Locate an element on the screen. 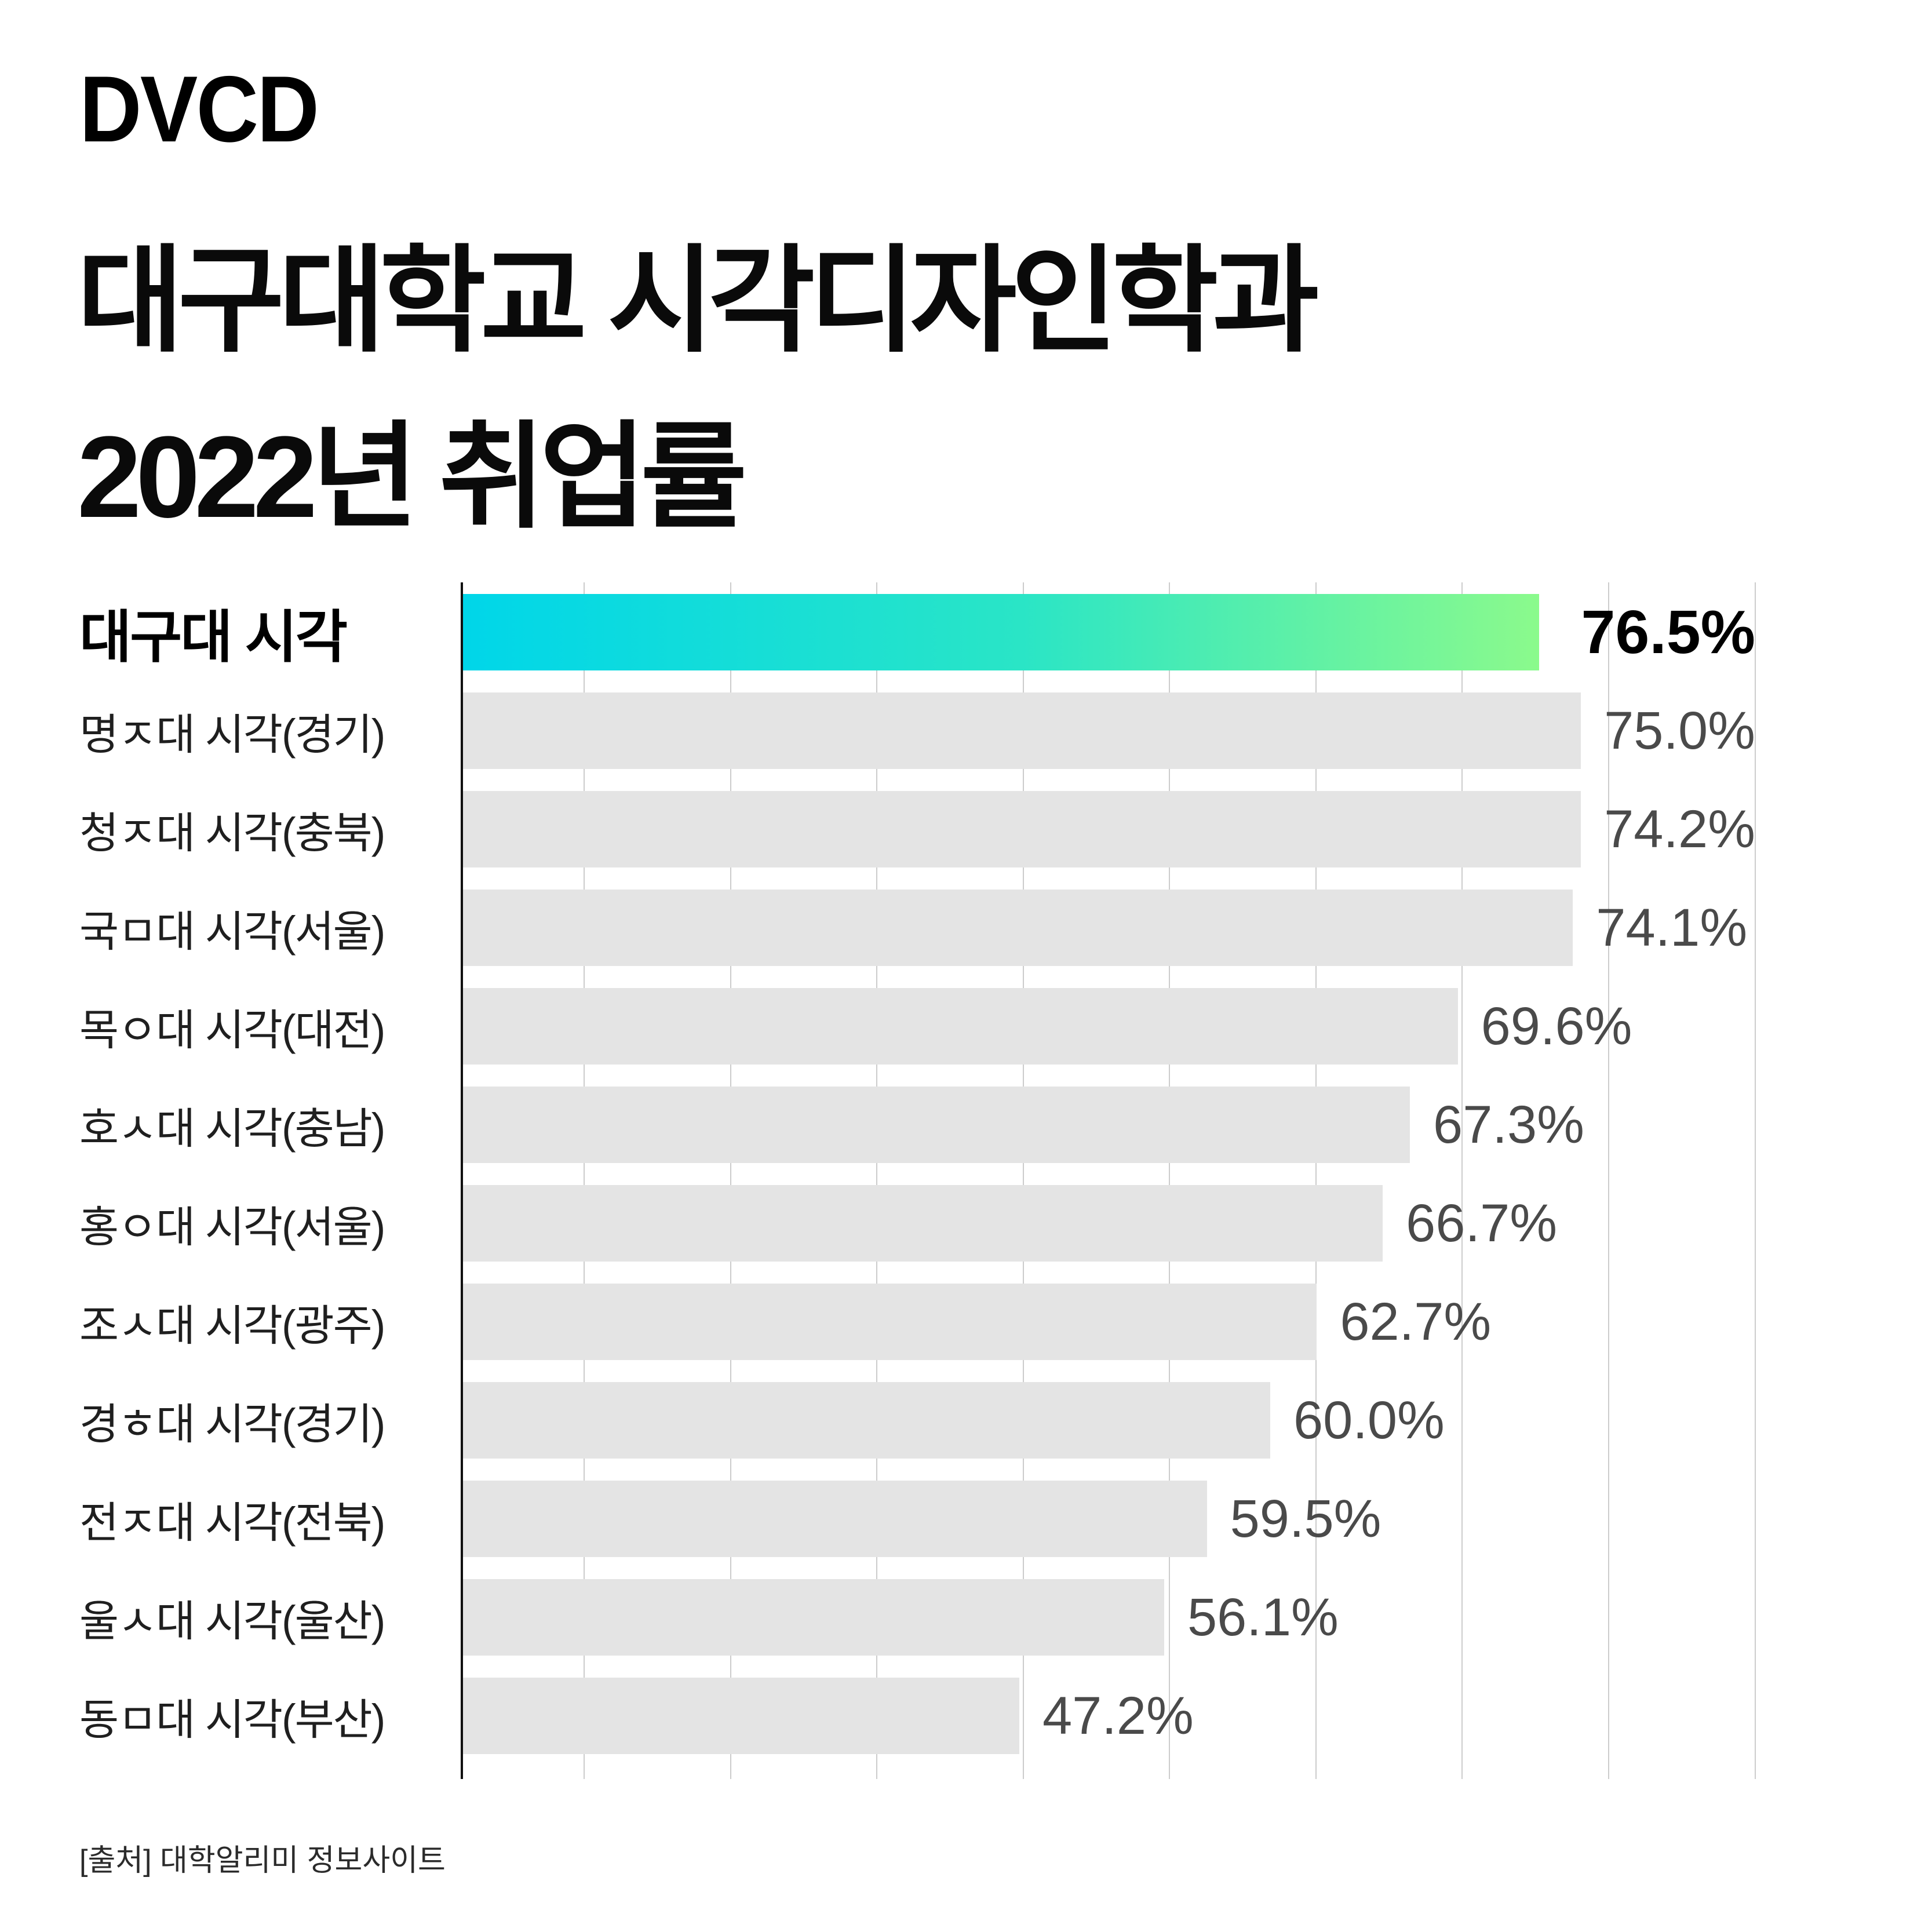  chart-row: 56.1% is located at coordinates (1108, 1617).